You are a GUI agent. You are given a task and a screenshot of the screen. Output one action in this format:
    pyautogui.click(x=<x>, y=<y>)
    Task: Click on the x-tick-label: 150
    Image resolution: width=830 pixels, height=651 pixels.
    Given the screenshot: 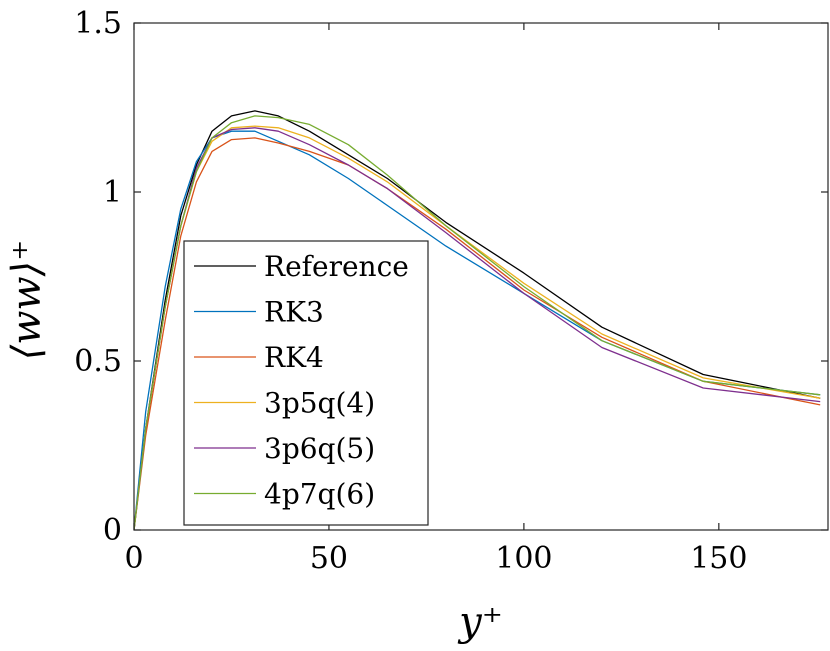 What is the action you would take?
    pyautogui.click(x=718, y=558)
    